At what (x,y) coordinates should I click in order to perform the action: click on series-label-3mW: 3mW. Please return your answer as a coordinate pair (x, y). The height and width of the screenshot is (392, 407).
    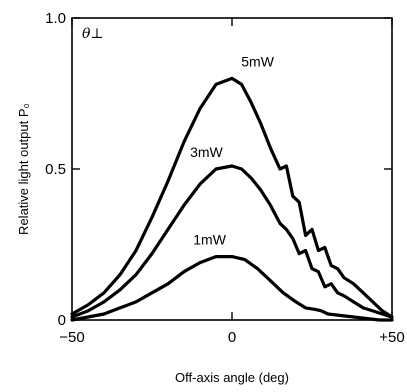
    Looking at the image, I should click on (206, 152).